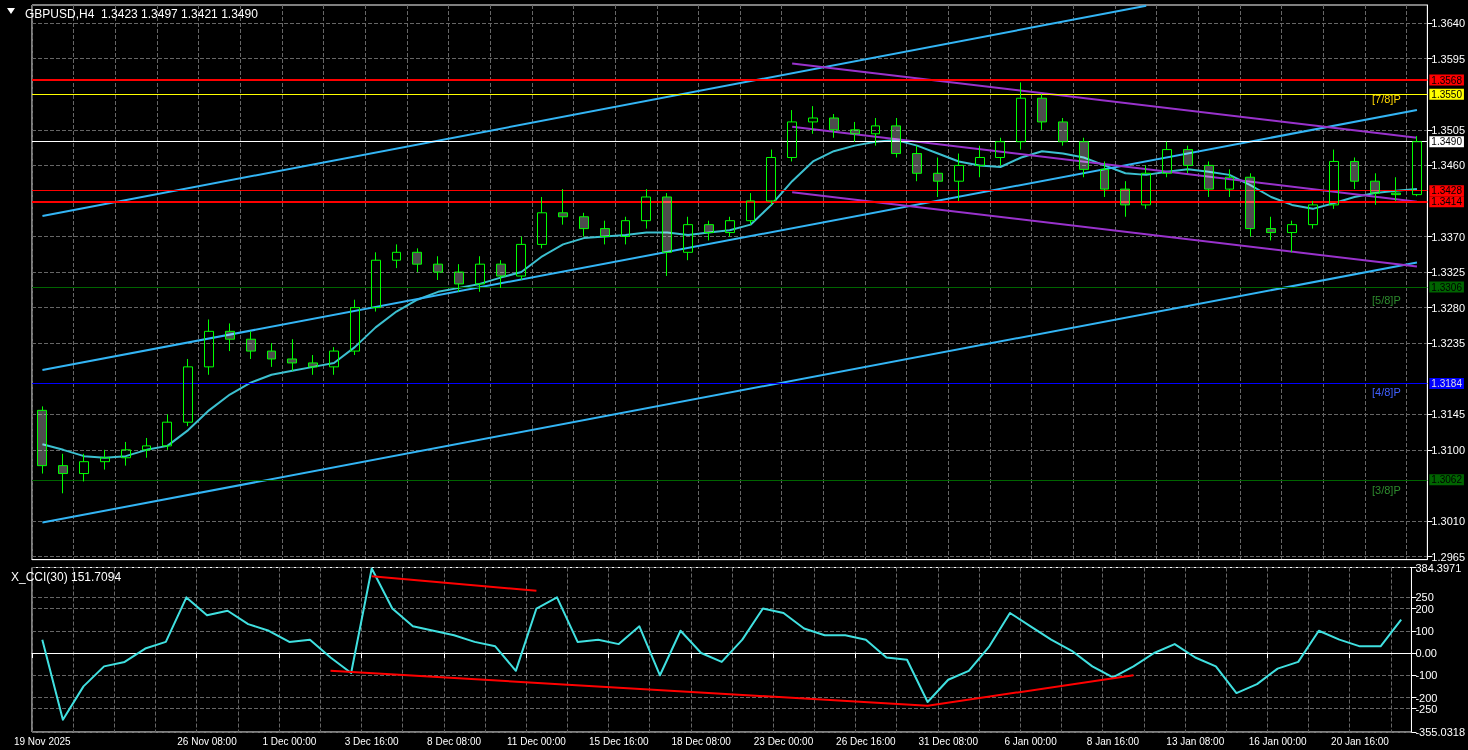 The image size is (1468, 750). I want to click on annotation: [4/8]P, so click(1386, 391).